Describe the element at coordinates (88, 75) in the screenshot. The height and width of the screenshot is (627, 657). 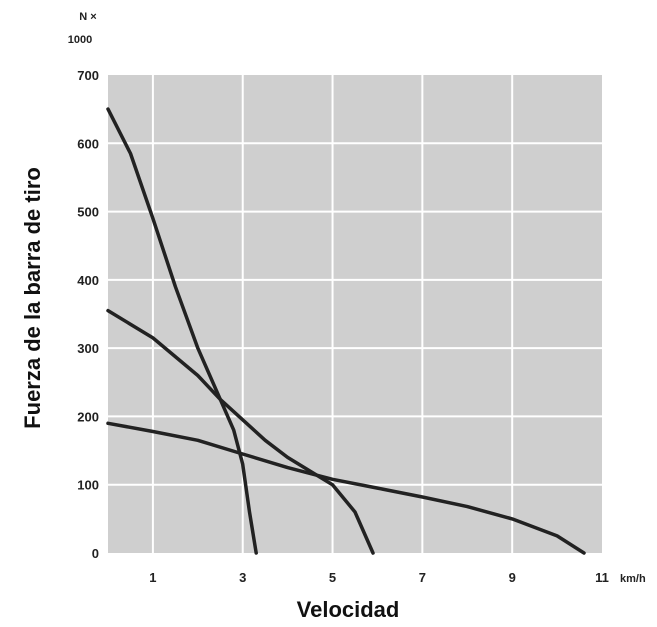
I see `y-tick-label: 700` at that location.